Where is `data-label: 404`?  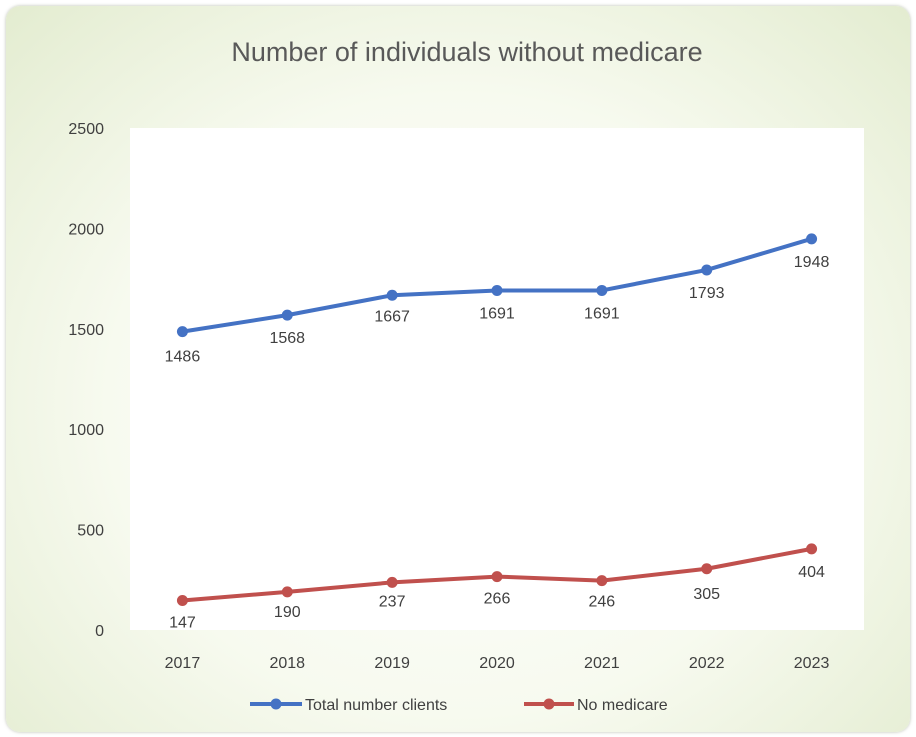 data-label: 404 is located at coordinates (811, 572).